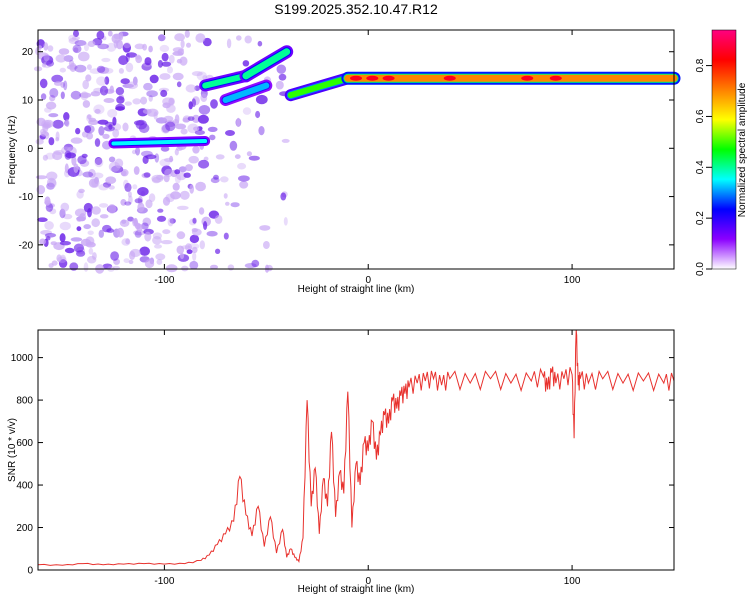  Describe the element at coordinates (356, 9) in the screenshot. I see `figure-title: S199.2025.352.10.47.R12` at that location.